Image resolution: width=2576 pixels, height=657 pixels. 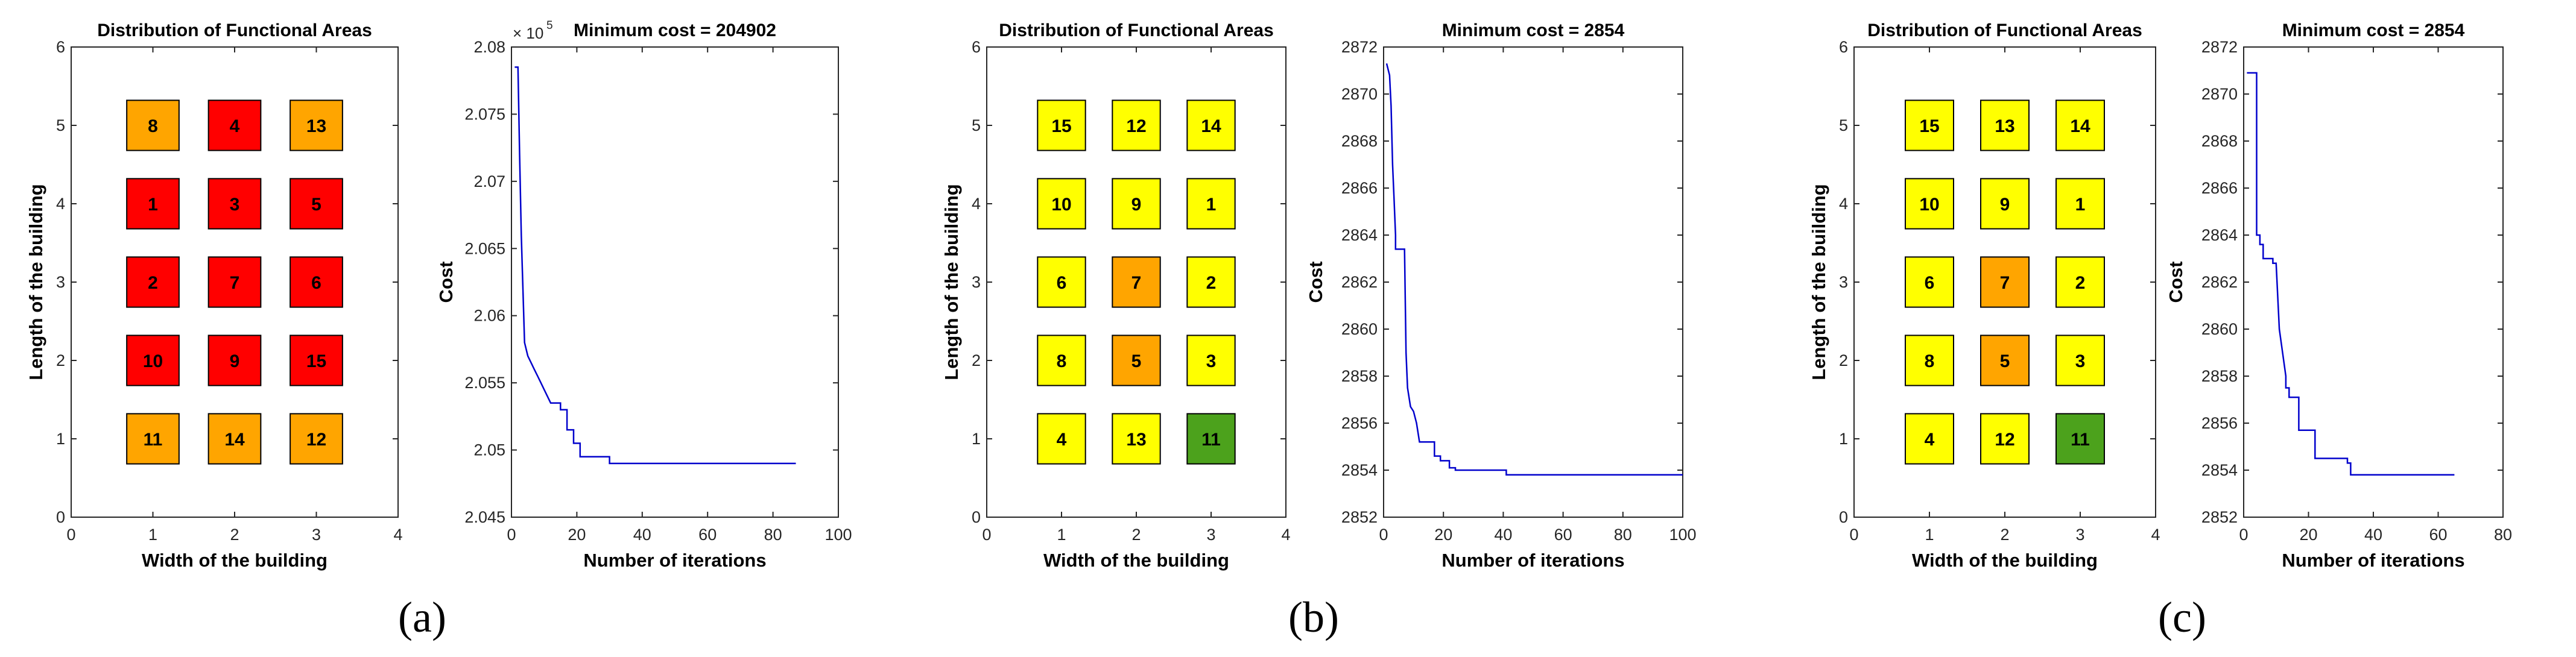 What do you see at coordinates (1843, 360) in the screenshot?
I see `layout-2-ytick-label: 2` at bounding box center [1843, 360].